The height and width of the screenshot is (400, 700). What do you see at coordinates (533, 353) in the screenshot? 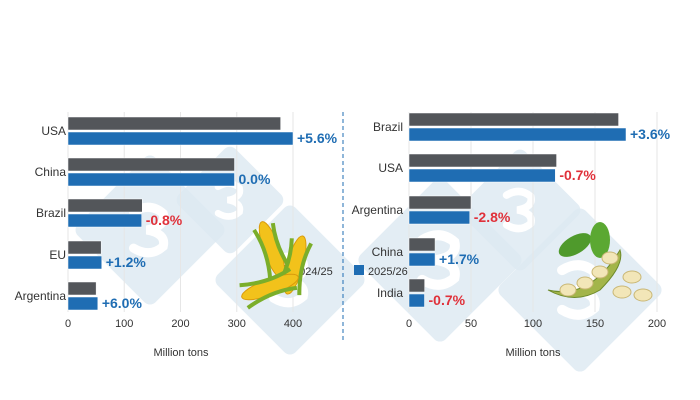
I see `x-axis-label-right: Million tons` at bounding box center [533, 353].